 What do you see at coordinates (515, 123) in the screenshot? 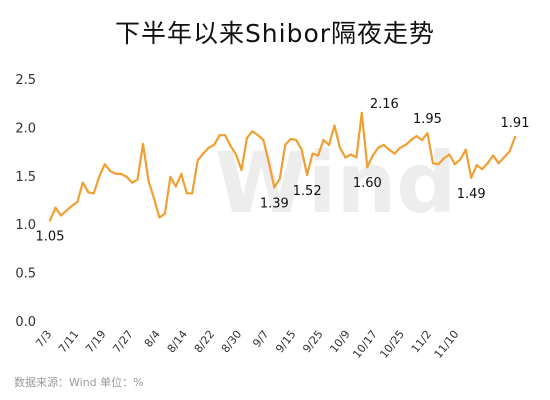
I see `data-label: 1.91` at bounding box center [515, 123].